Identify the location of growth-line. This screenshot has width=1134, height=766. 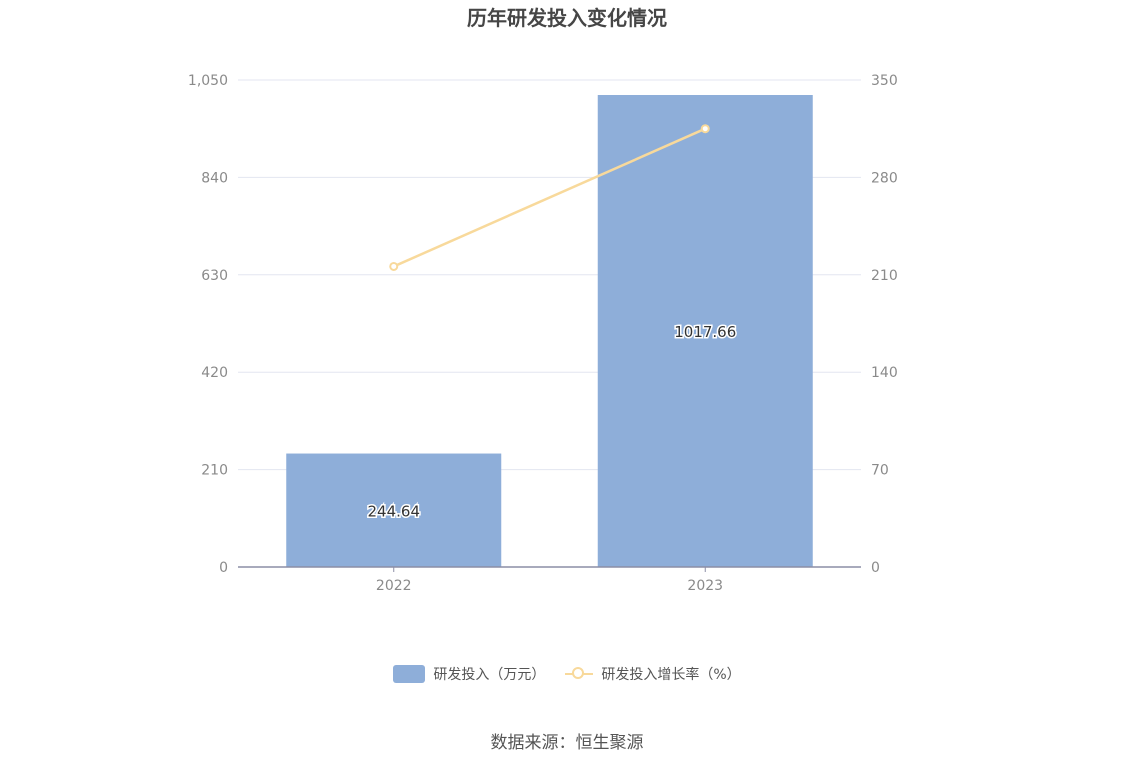
(549, 197).